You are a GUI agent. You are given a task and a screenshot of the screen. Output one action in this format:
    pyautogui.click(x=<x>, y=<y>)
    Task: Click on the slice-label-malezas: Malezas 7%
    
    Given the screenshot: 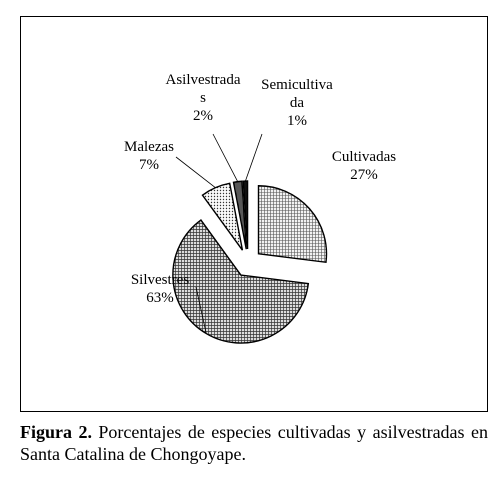 What is the action you would take?
    pyautogui.click(x=149, y=156)
    